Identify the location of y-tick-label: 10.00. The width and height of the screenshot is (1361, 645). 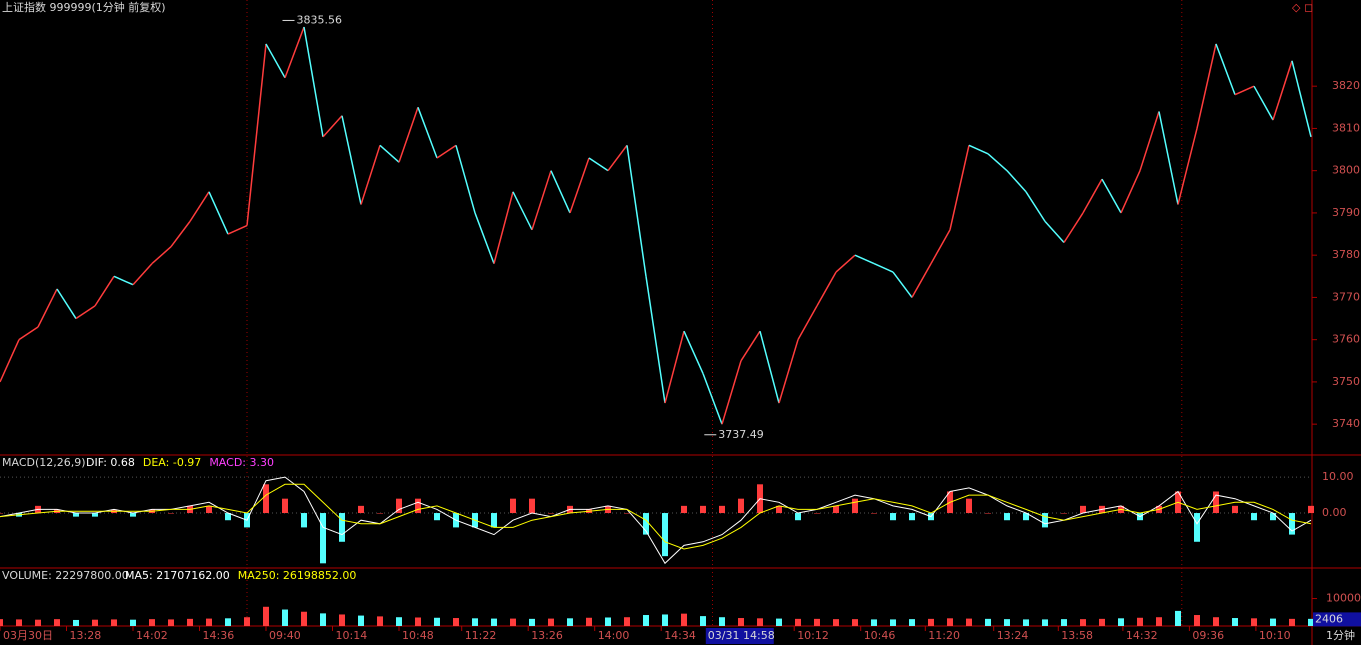
(1338, 476).